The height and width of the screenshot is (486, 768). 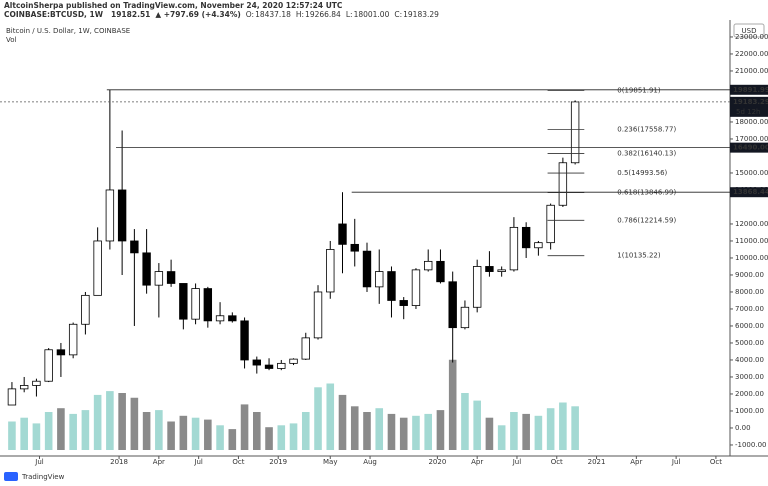 What do you see at coordinates (751, 139) in the screenshot?
I see `y-tick-label: 17000.00` at bounding box center [751, 139].